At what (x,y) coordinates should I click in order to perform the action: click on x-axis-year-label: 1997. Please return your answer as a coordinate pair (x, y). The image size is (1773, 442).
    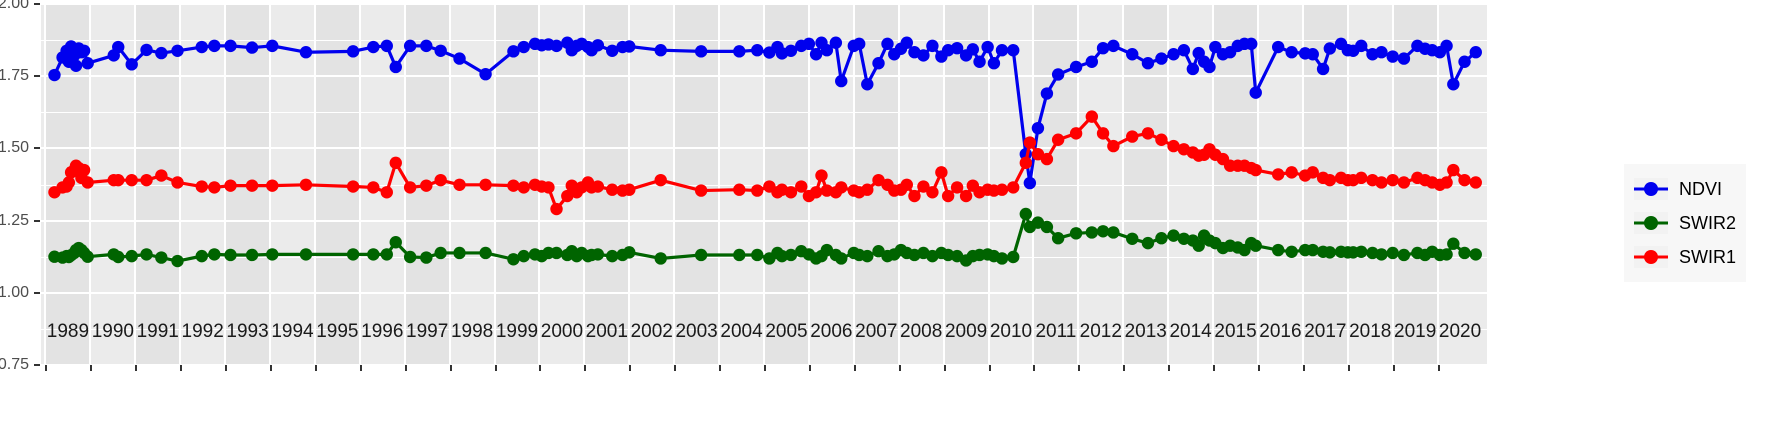
    Looking at the image, I should click on (427, 331).